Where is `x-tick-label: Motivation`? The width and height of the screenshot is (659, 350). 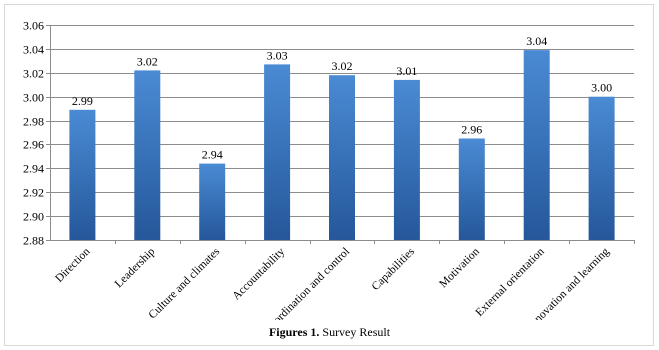
x-tick-label: Motivation is located at coordinates (459, 267).